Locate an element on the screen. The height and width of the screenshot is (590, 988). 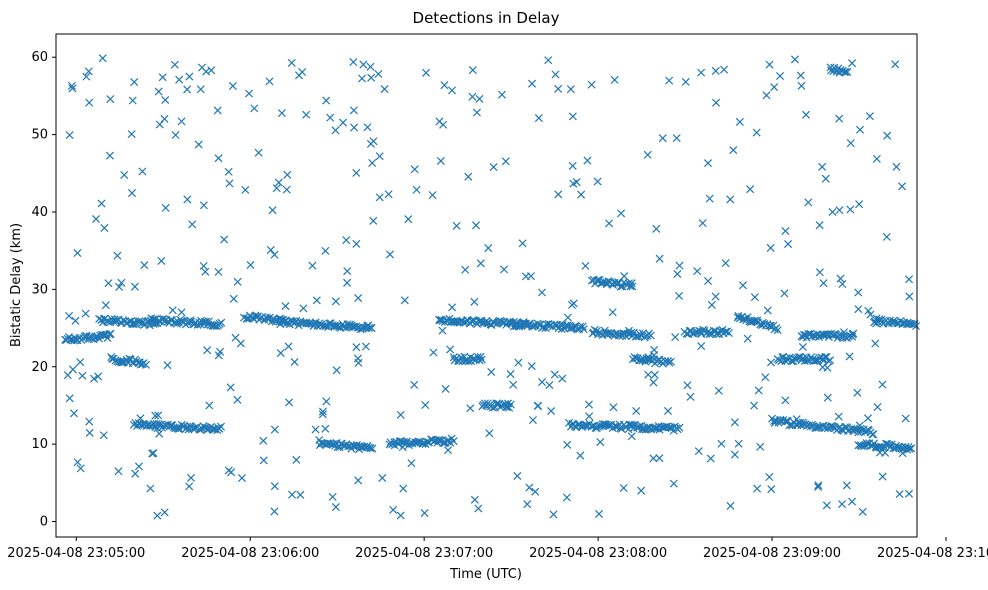
x-tick-label: 2025-04-08 23:08:00 is located at coordinates (598, 553).